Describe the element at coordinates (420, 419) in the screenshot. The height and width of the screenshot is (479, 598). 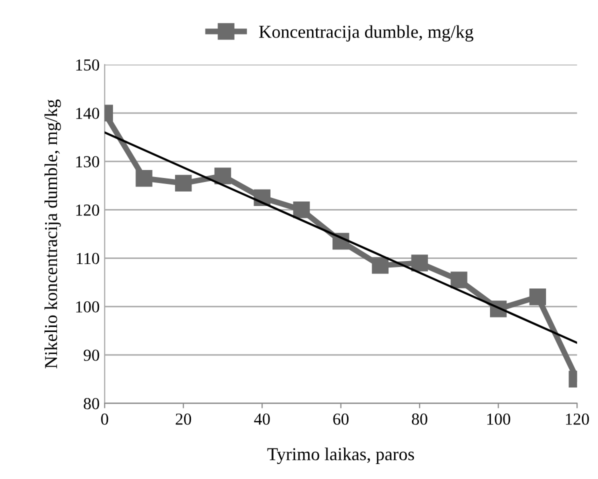
I see `x-tick-label: 80` at that location.